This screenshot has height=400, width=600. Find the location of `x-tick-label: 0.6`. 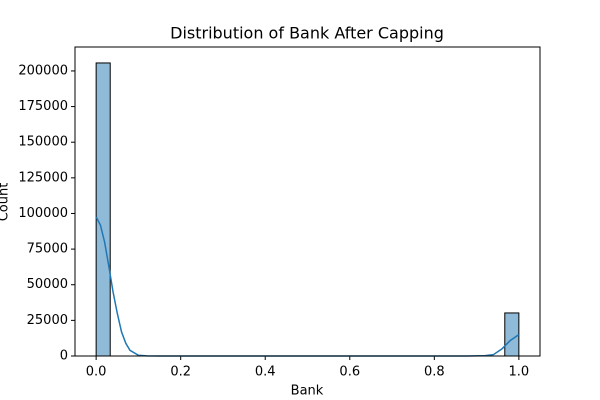

x-tick-label: 0.6 is located at coordinates (349, 372).